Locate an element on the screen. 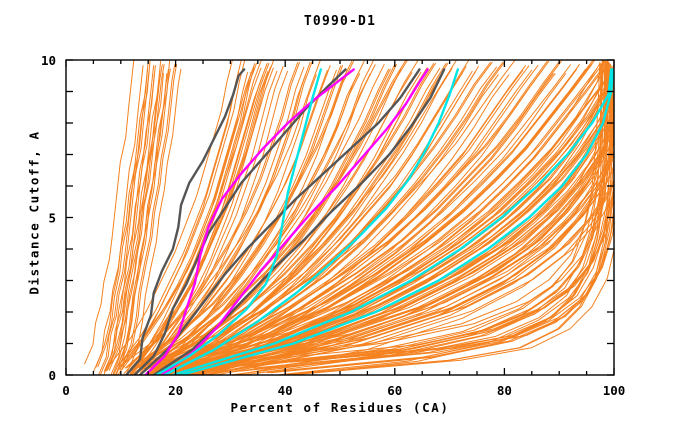 This screenshot has height=440, width=680. x-tick-label: 0 is located at coordinates (66, 390).